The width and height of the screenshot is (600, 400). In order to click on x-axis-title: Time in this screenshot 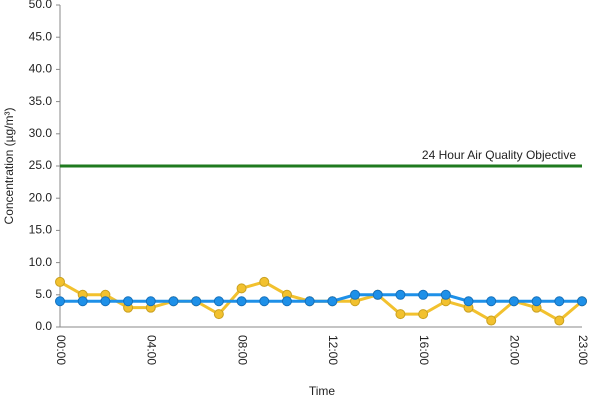, I will do `click(322, 391)`.